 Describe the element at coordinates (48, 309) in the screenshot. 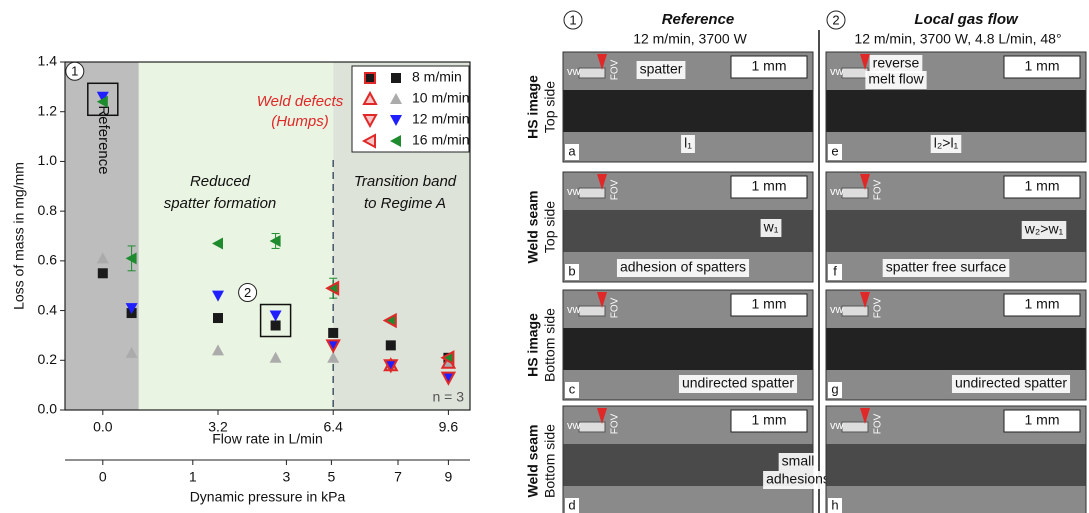

I see `y-tick-label: 0.4` at that location.